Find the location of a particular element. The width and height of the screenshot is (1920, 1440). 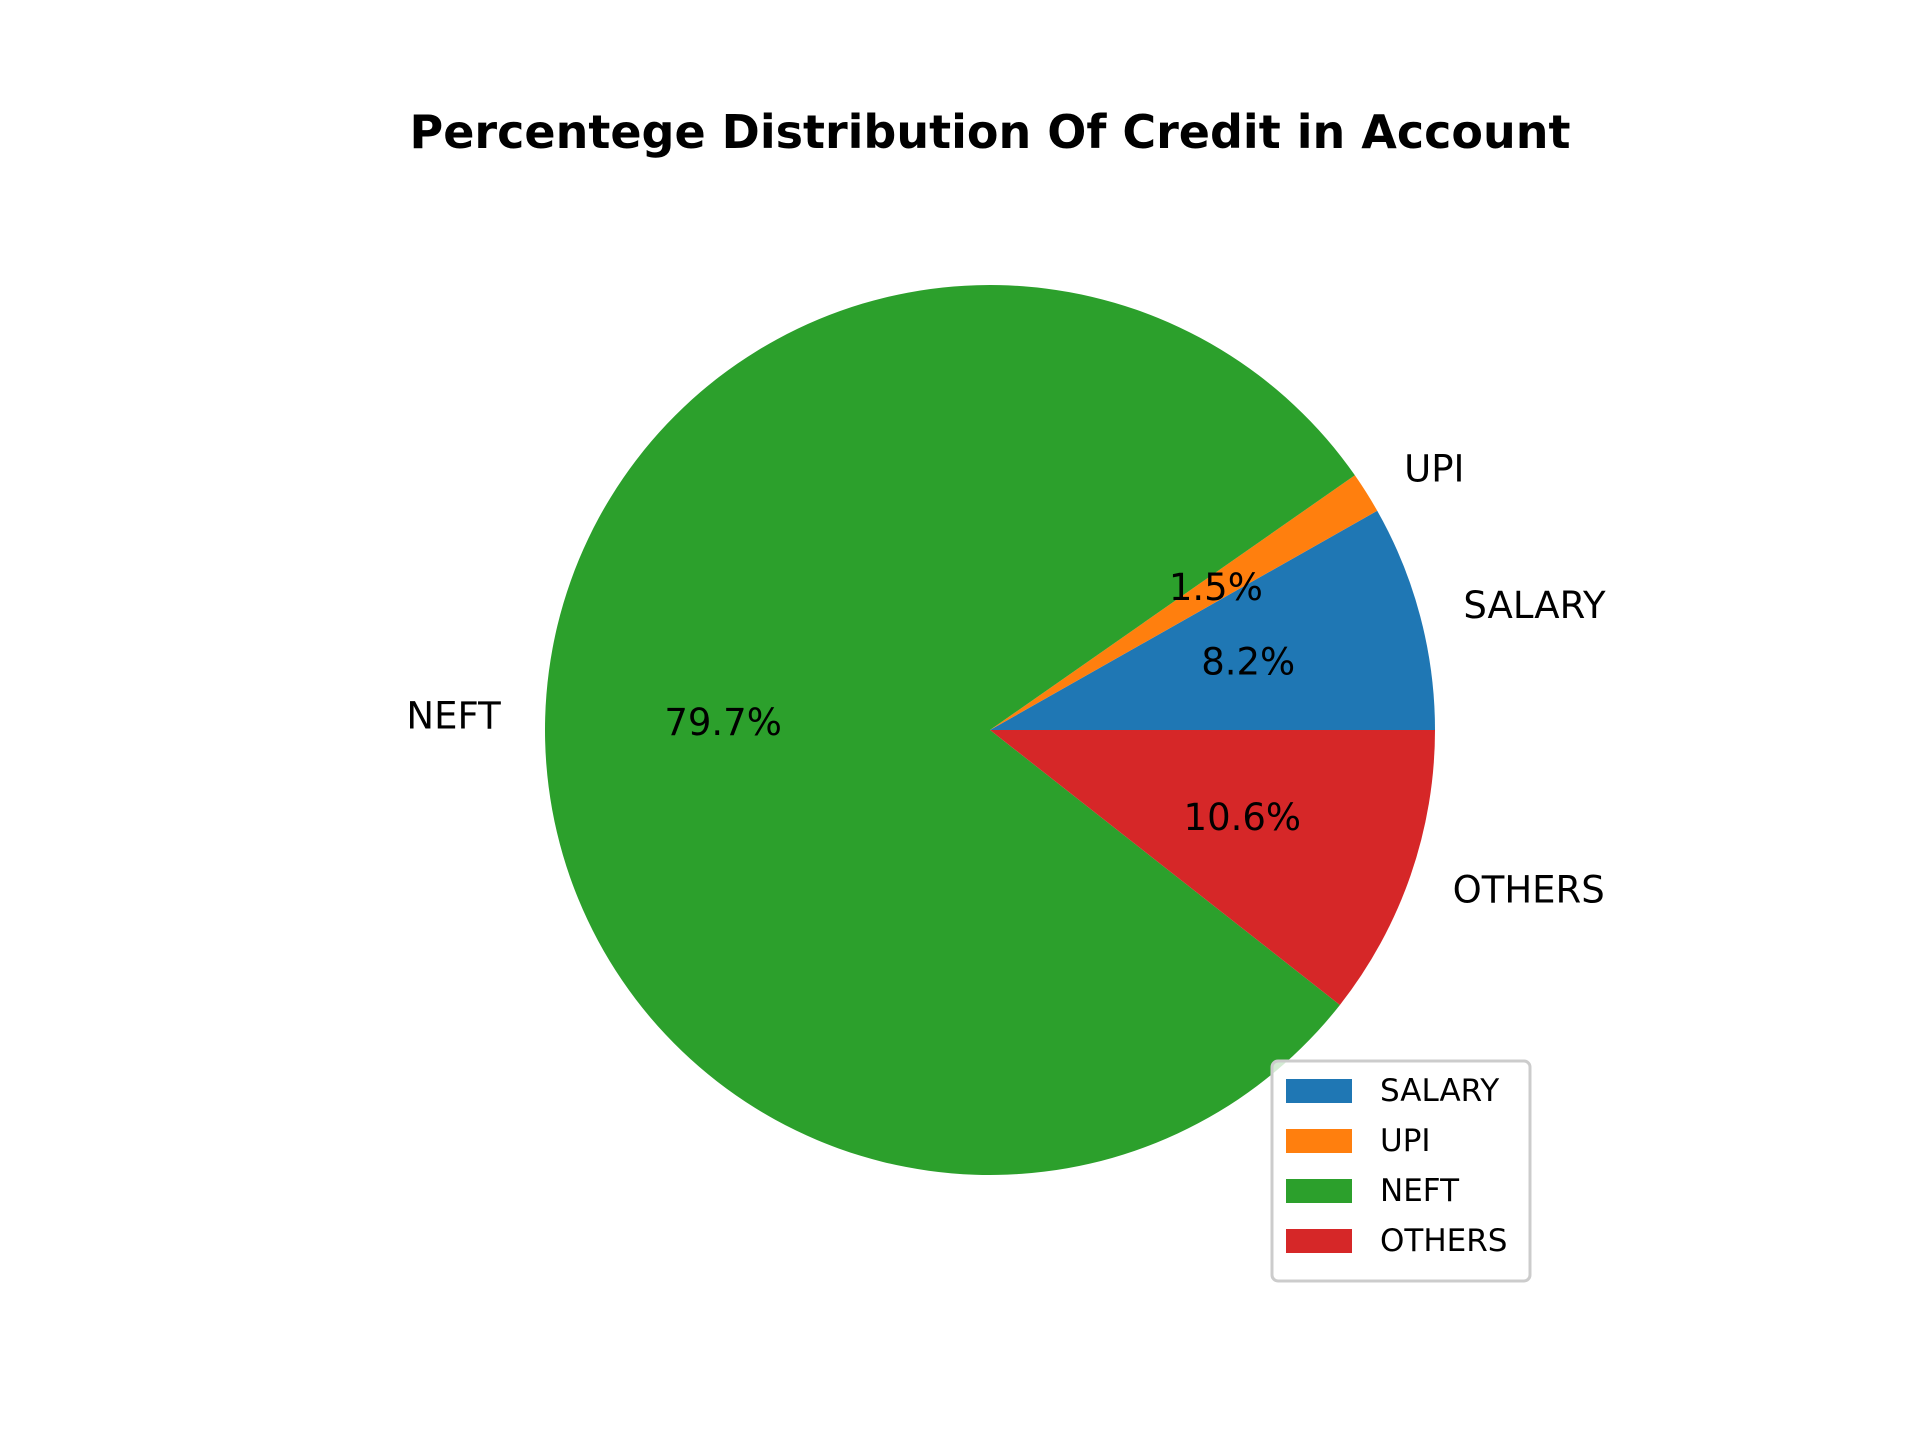

pie-slice-salary is located at coordinates (1212, 620).